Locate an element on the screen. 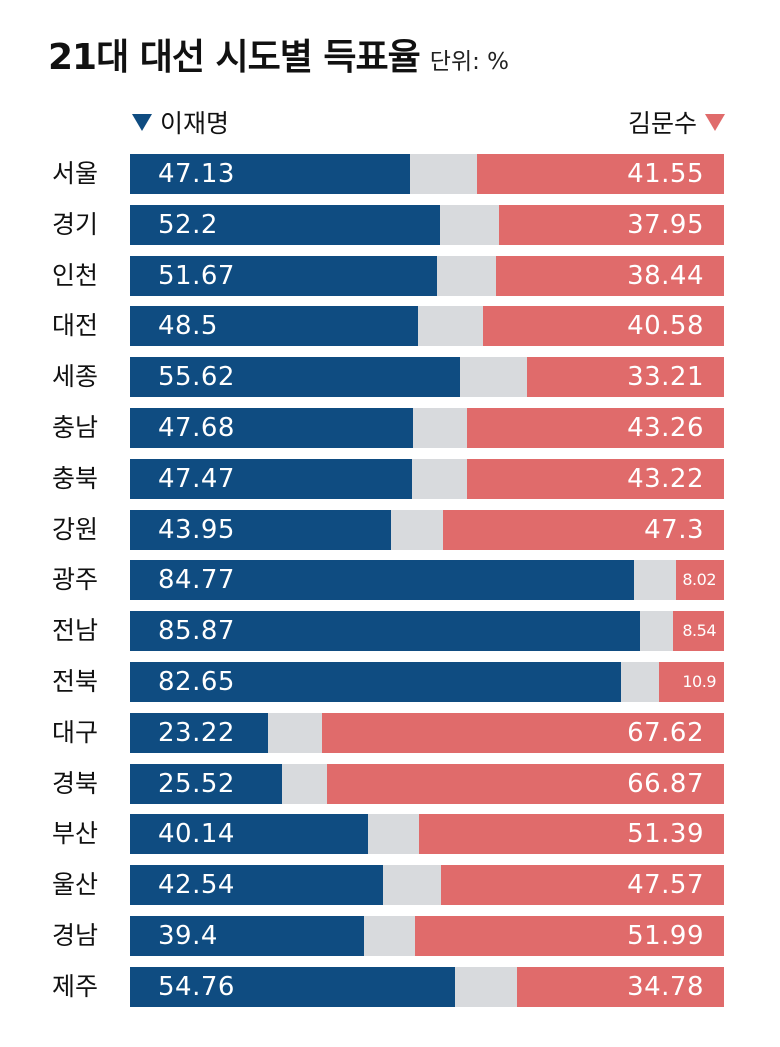 This screenshot has height=1047, width=780. bar-track-other: 51.67 38.44 is located at coordinates (427, 275).